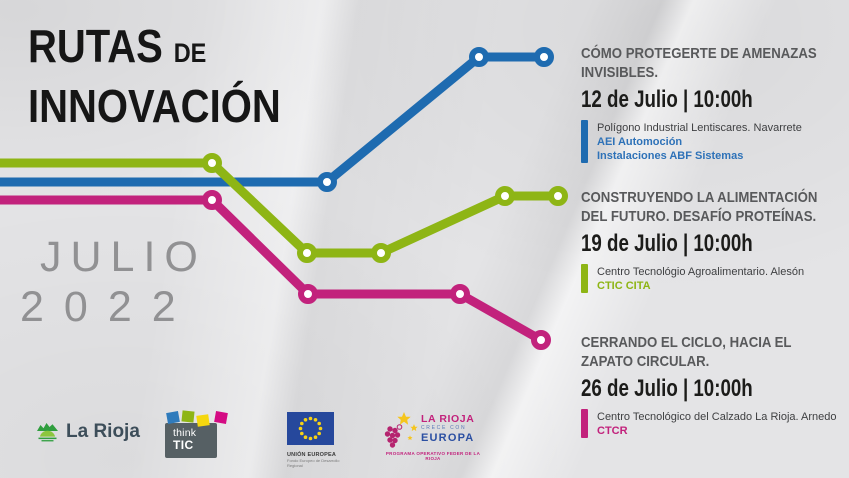 This screenshot has width=849, height=478. What do you see at coordinates (699, 63) in the screenshot?
I see `event-1-title: CÓMO PROTEGERTE DE AMENAZAS INVISIBLES.` at bounding box center [699, 63].